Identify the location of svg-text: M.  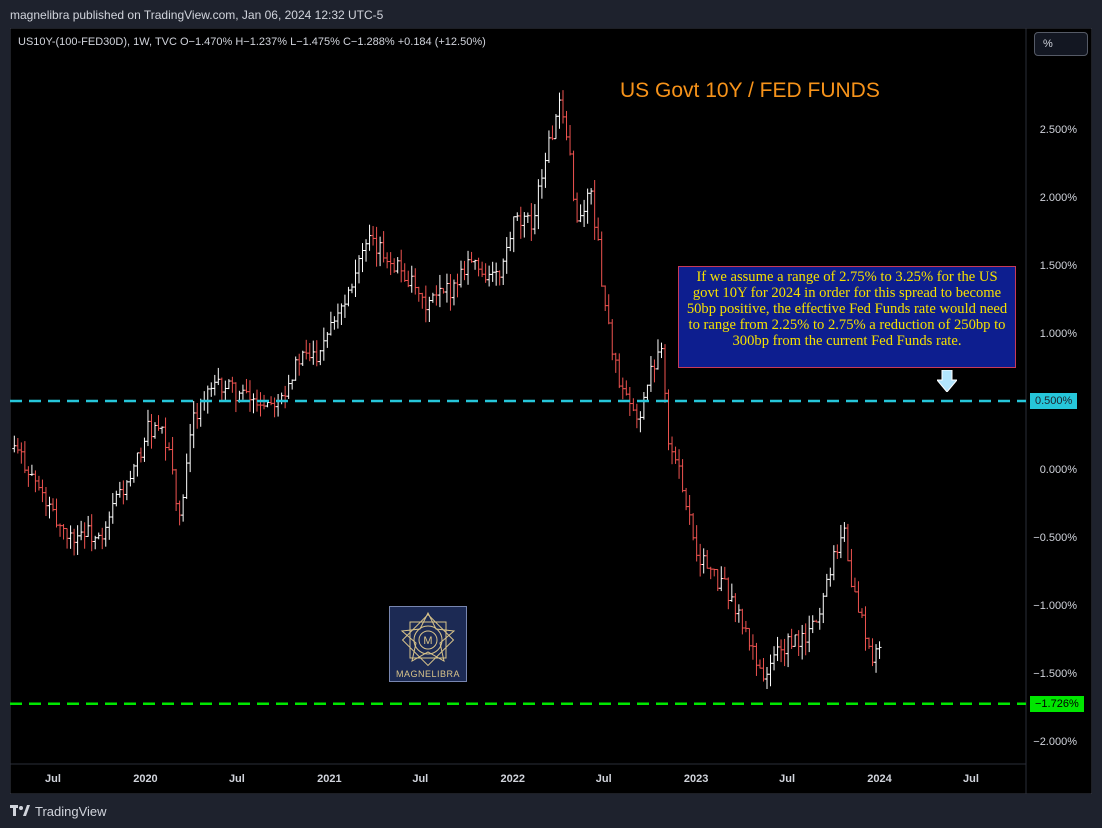
(427, 641).